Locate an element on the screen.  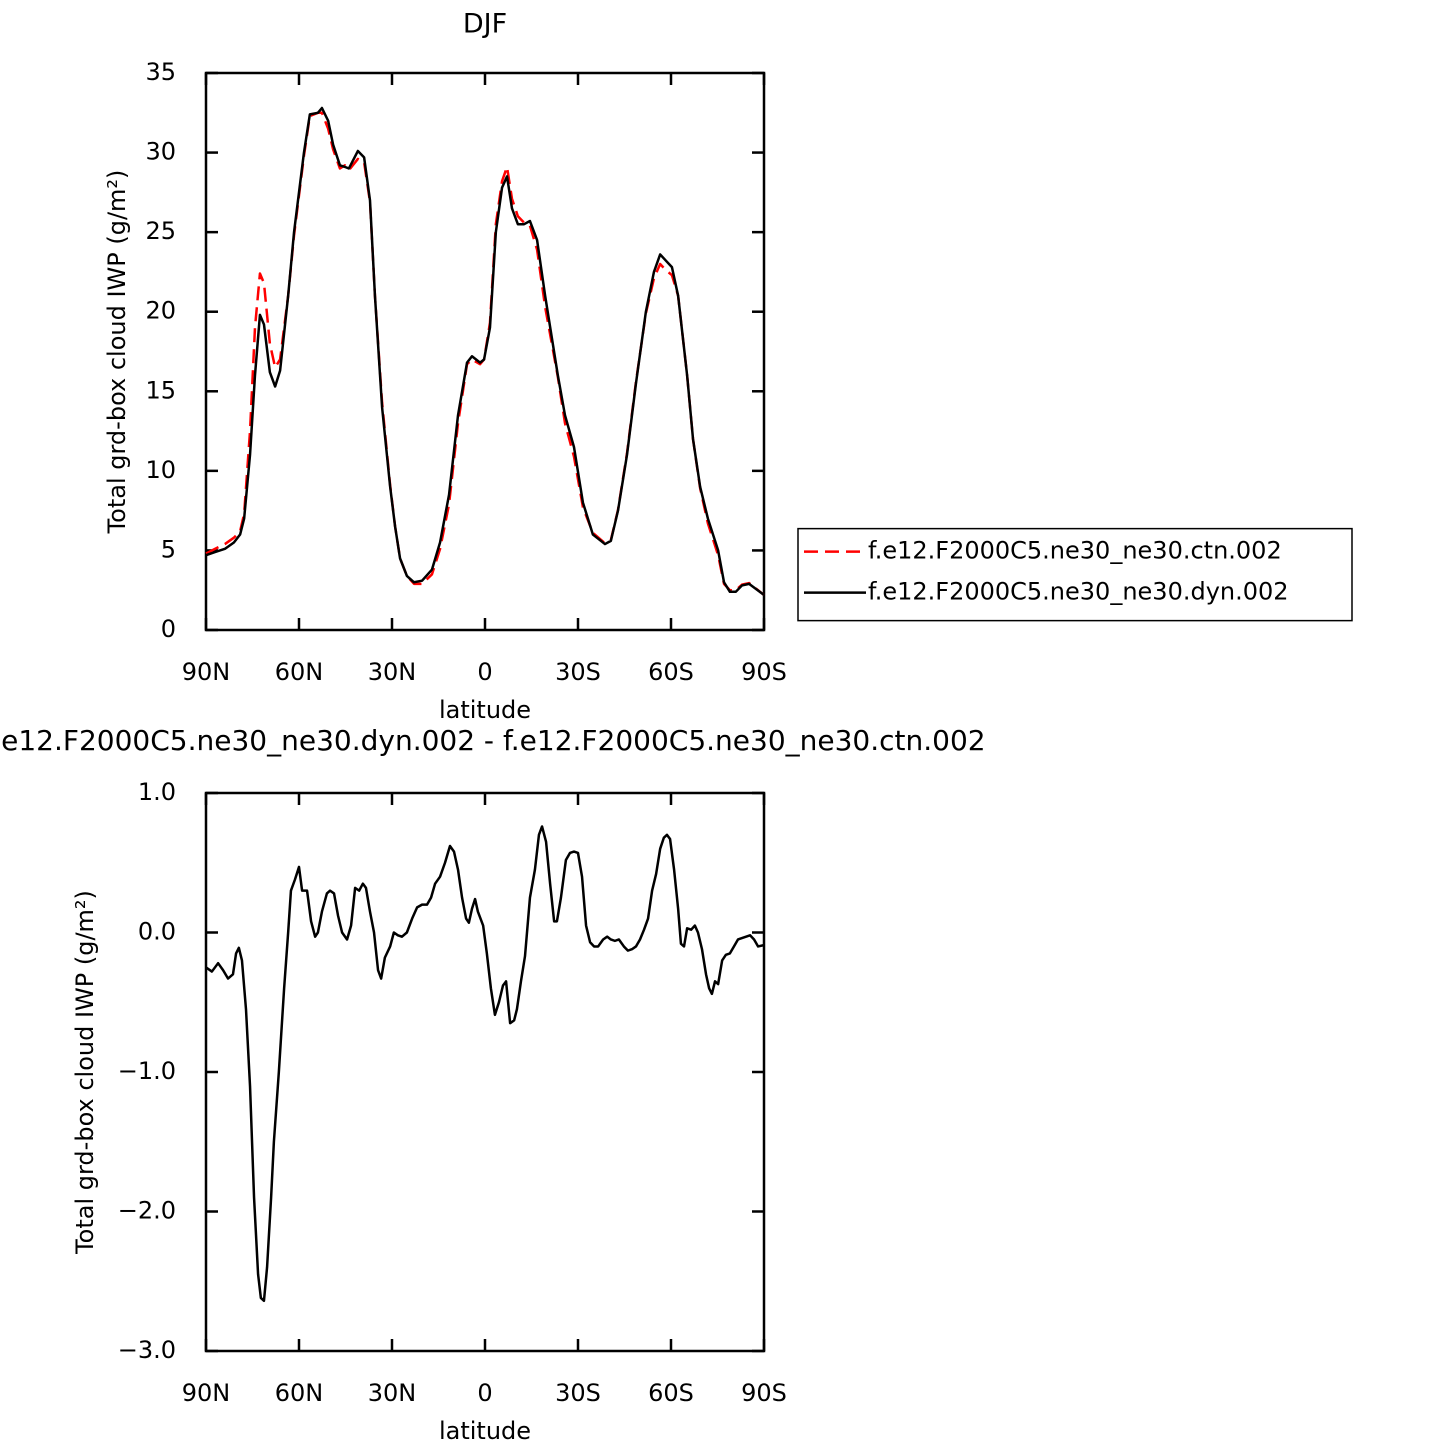
y-tick-label: 25 is located at coordinates (160, 231).